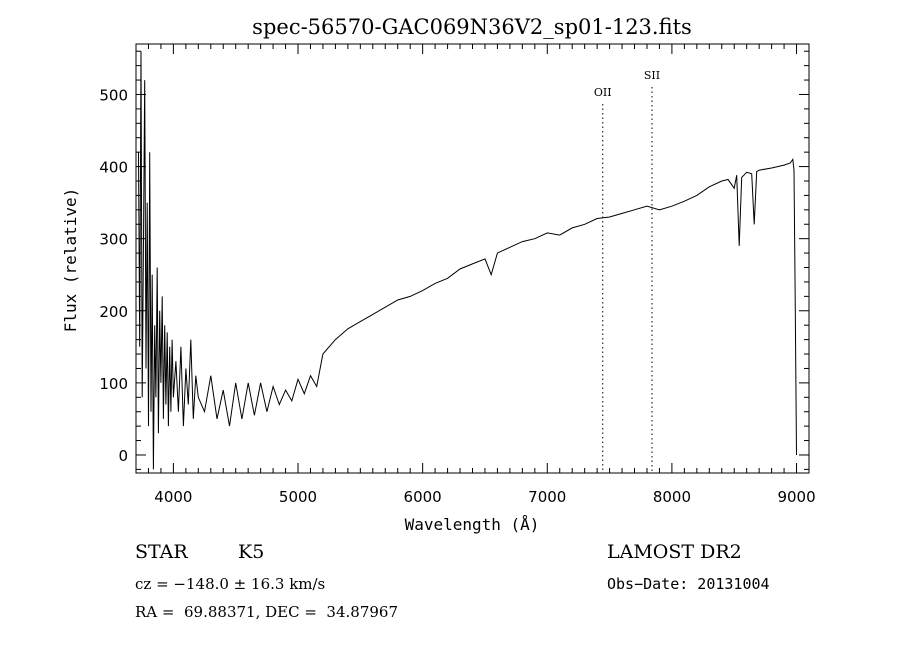 This screenshot has width=900, height=650. I want to click on y-tick-label: 500, so click(113, 95).